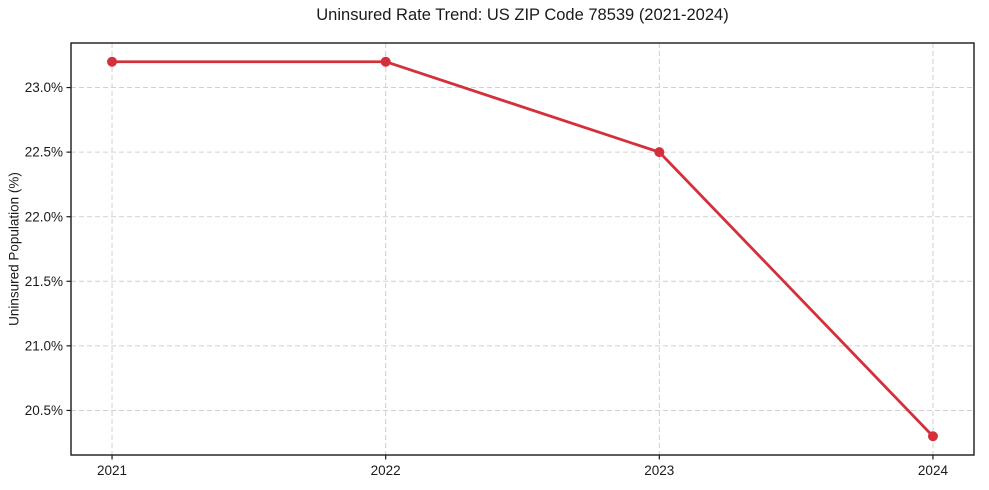 The height and width of the screenshot is (490, 989). Describe the element at coordinates (44, 345) in the screenshot. I see `y-tick-label: 21.0%` at that location.